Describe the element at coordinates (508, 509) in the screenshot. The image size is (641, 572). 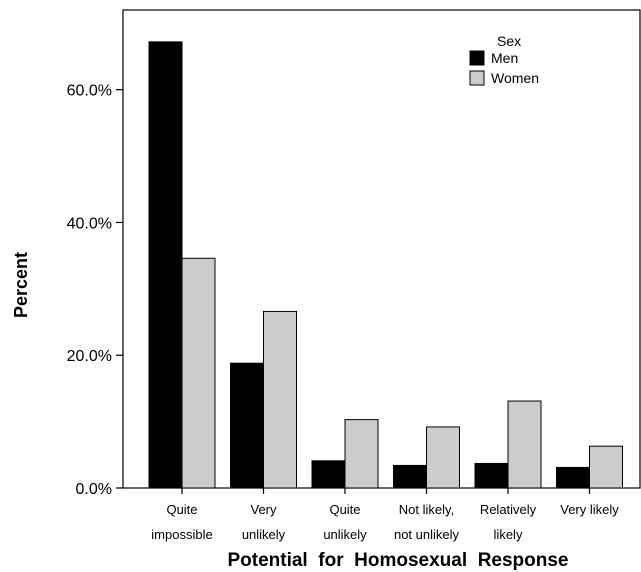
I see `x-tick-label: Relatively` at that location.